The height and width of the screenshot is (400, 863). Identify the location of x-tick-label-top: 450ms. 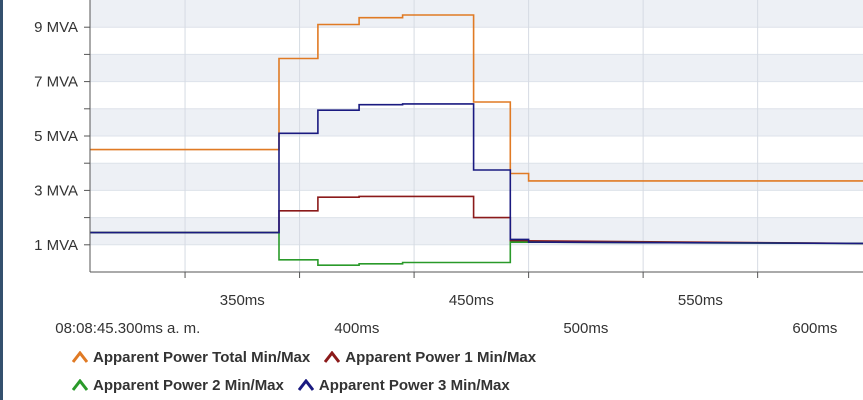
(471, 300).